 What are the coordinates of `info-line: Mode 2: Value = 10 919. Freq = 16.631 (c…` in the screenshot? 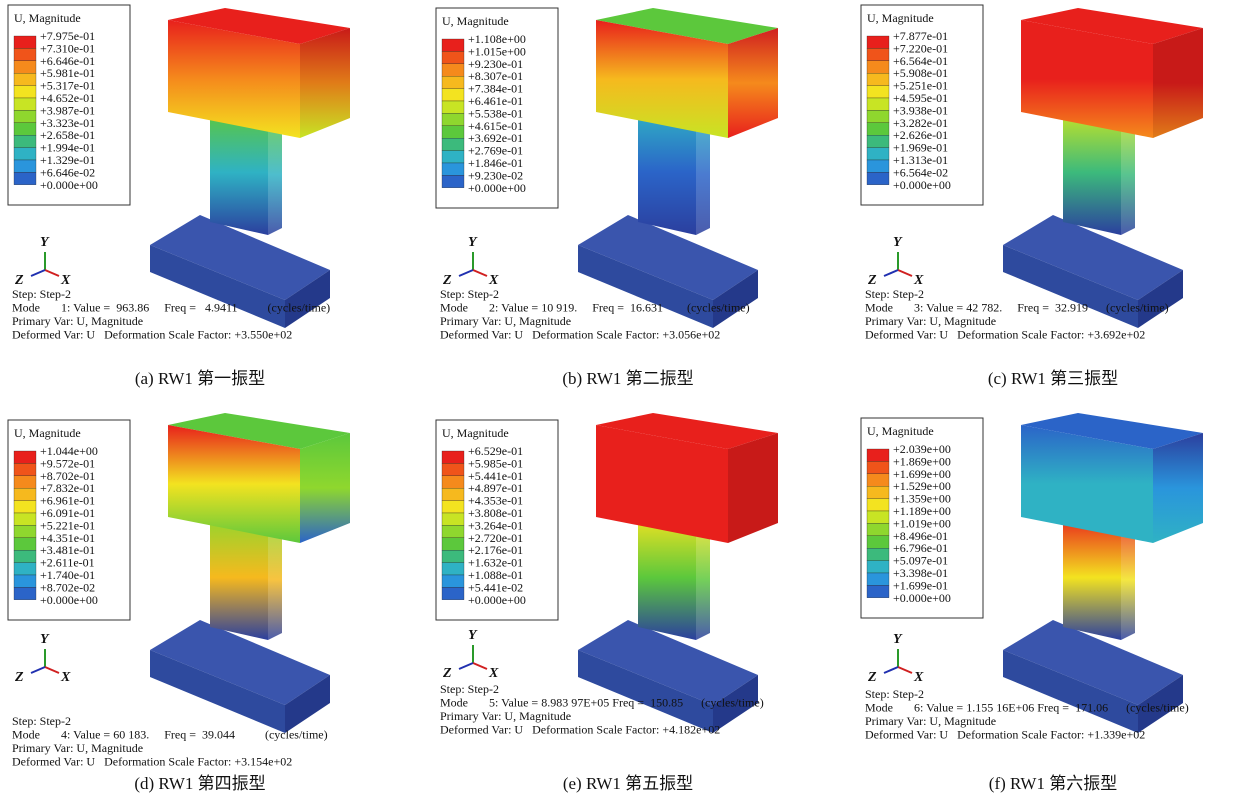 It's located at (595, 308).